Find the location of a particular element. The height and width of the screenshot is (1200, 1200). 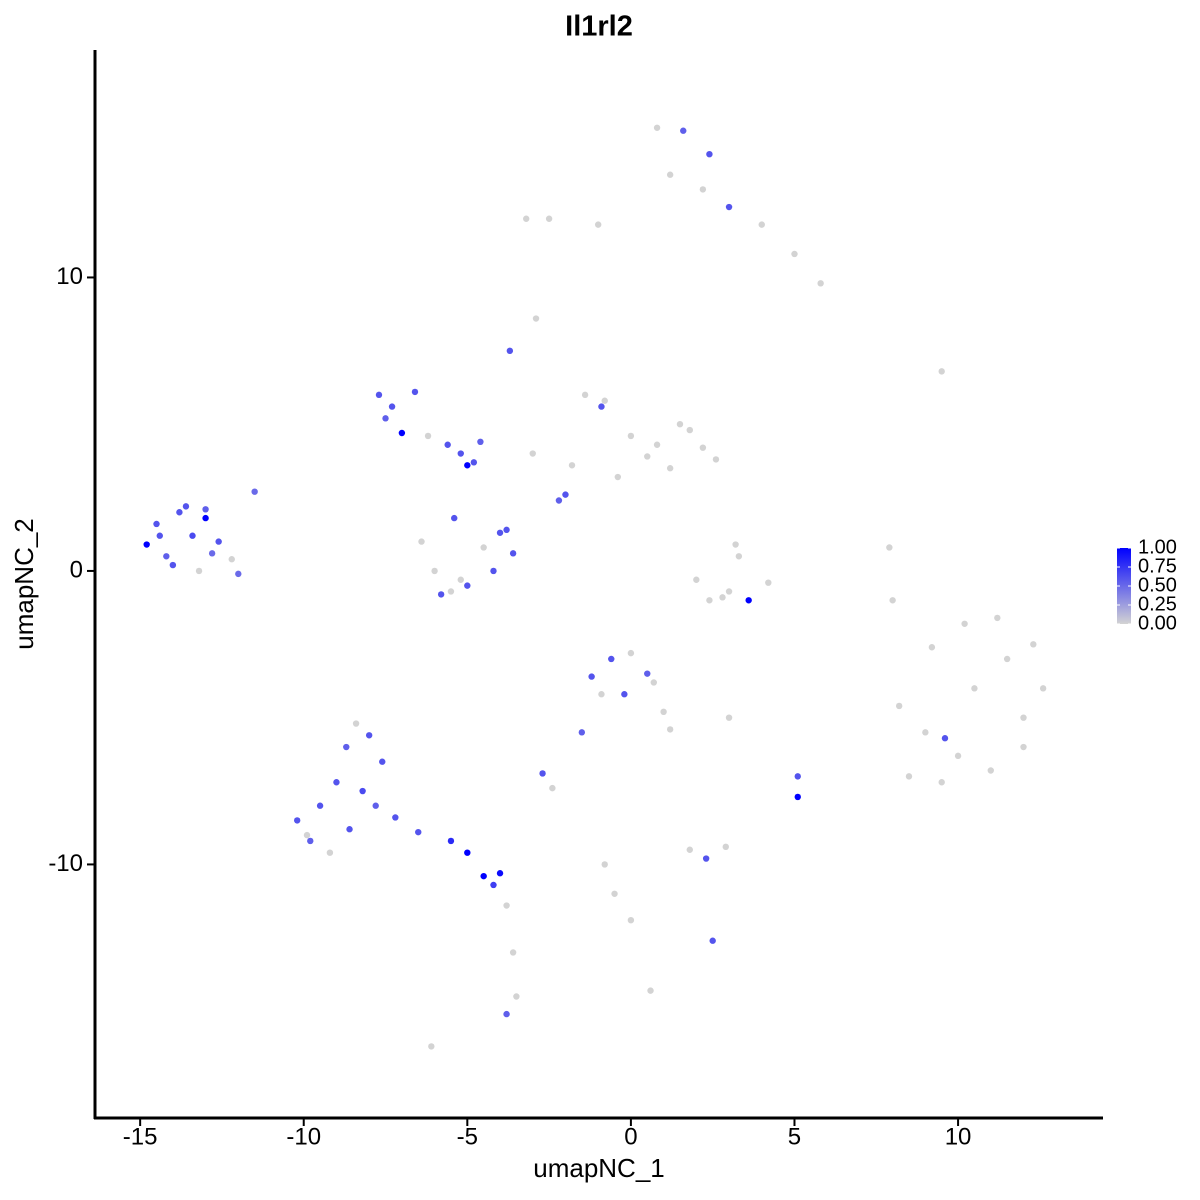

colorbar-label: 0.00 is located at coordinates (1157, 623).